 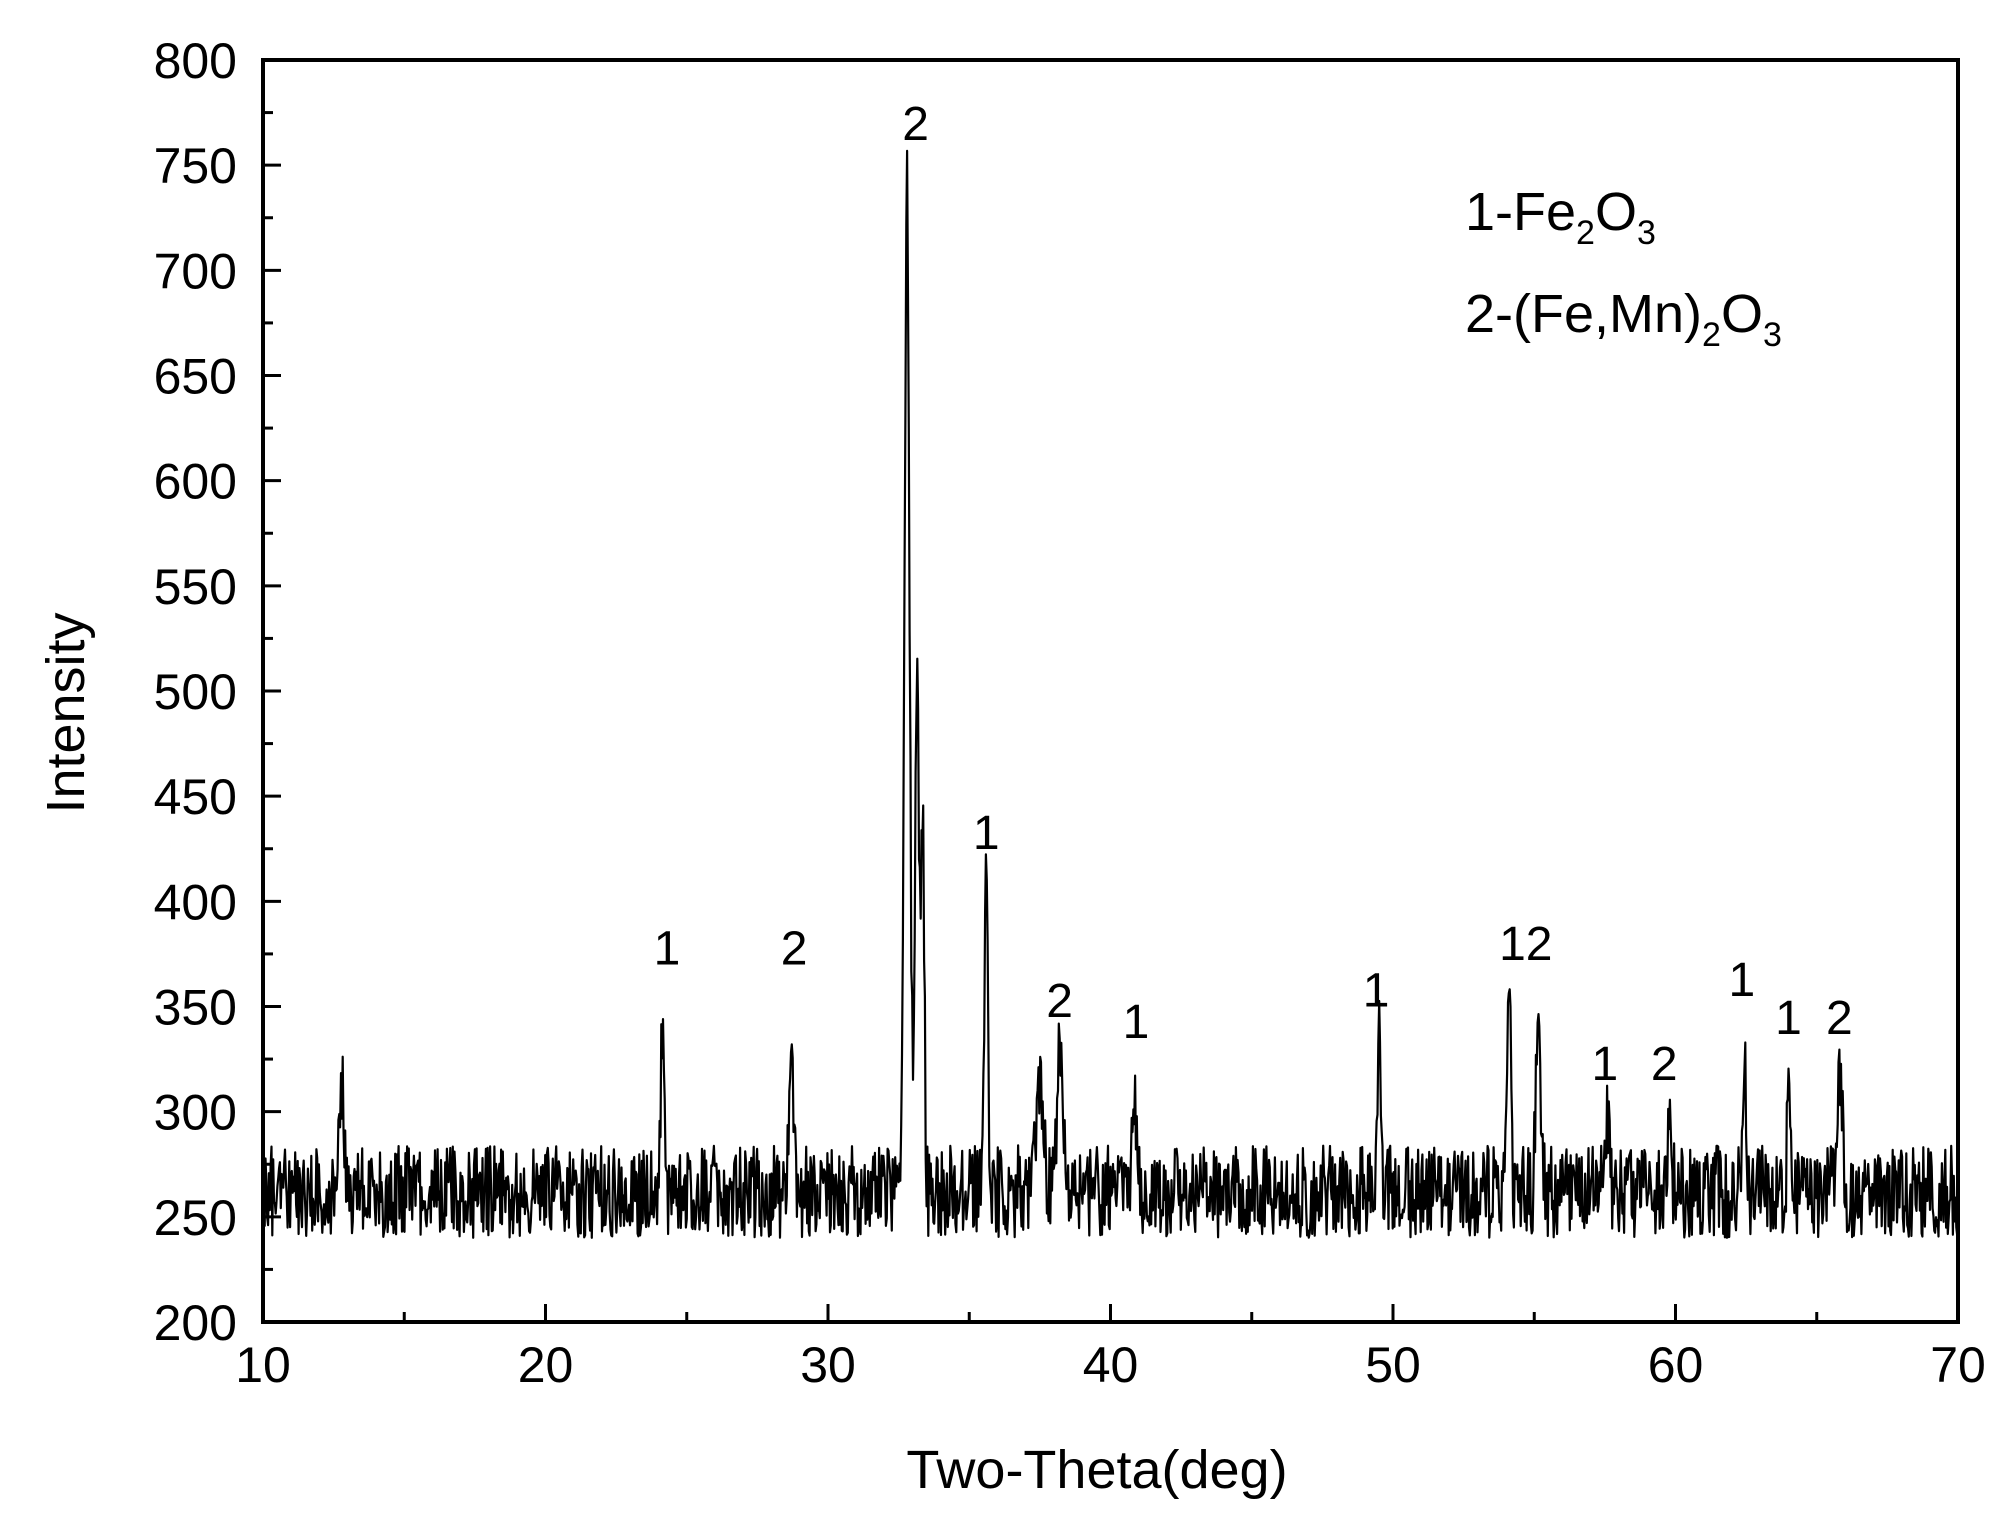 What do you see at coordinates (195, 1008) in the screenshot?
I see `y-tick-label: 350` at bounding box center [195, 1008].